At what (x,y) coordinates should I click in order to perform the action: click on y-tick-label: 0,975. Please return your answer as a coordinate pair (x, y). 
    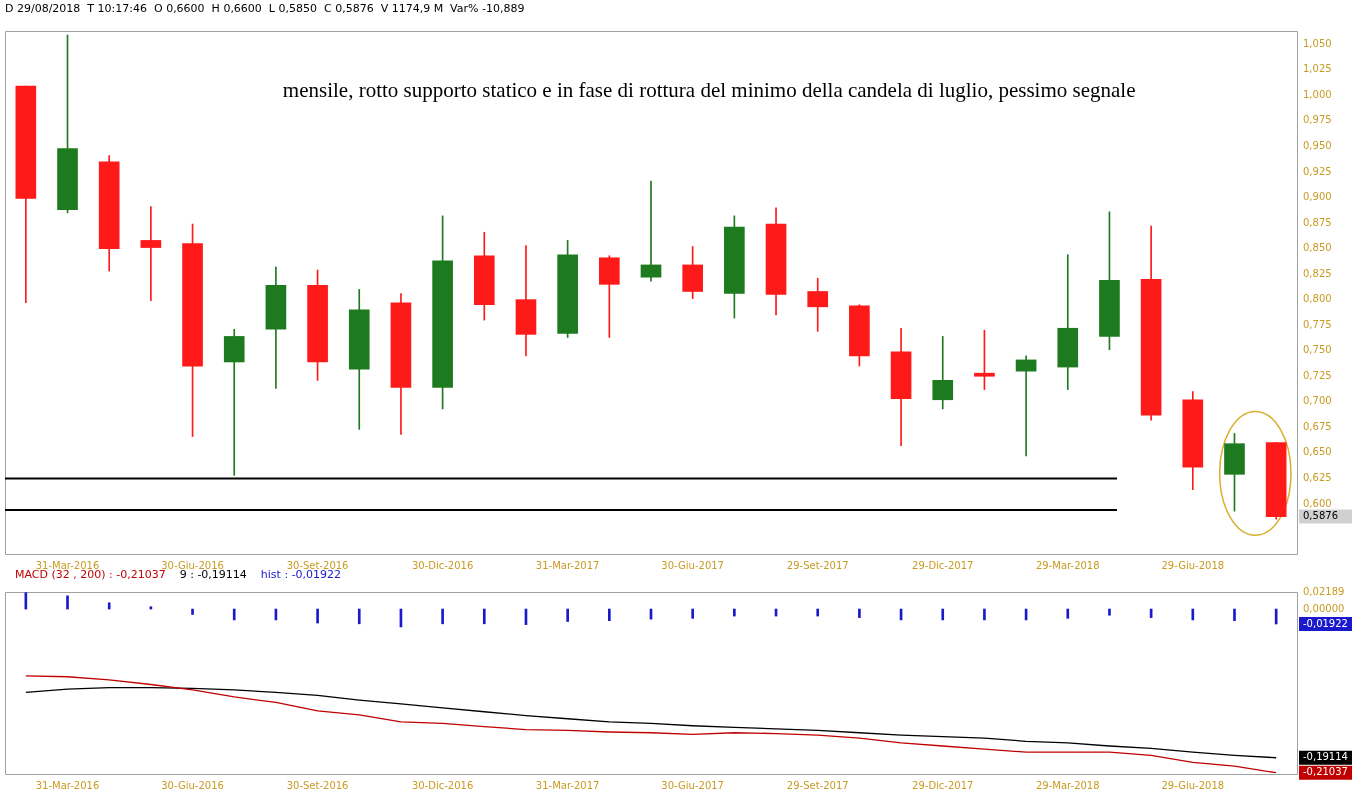
    Looking at the image, I should click on (1317, 120).